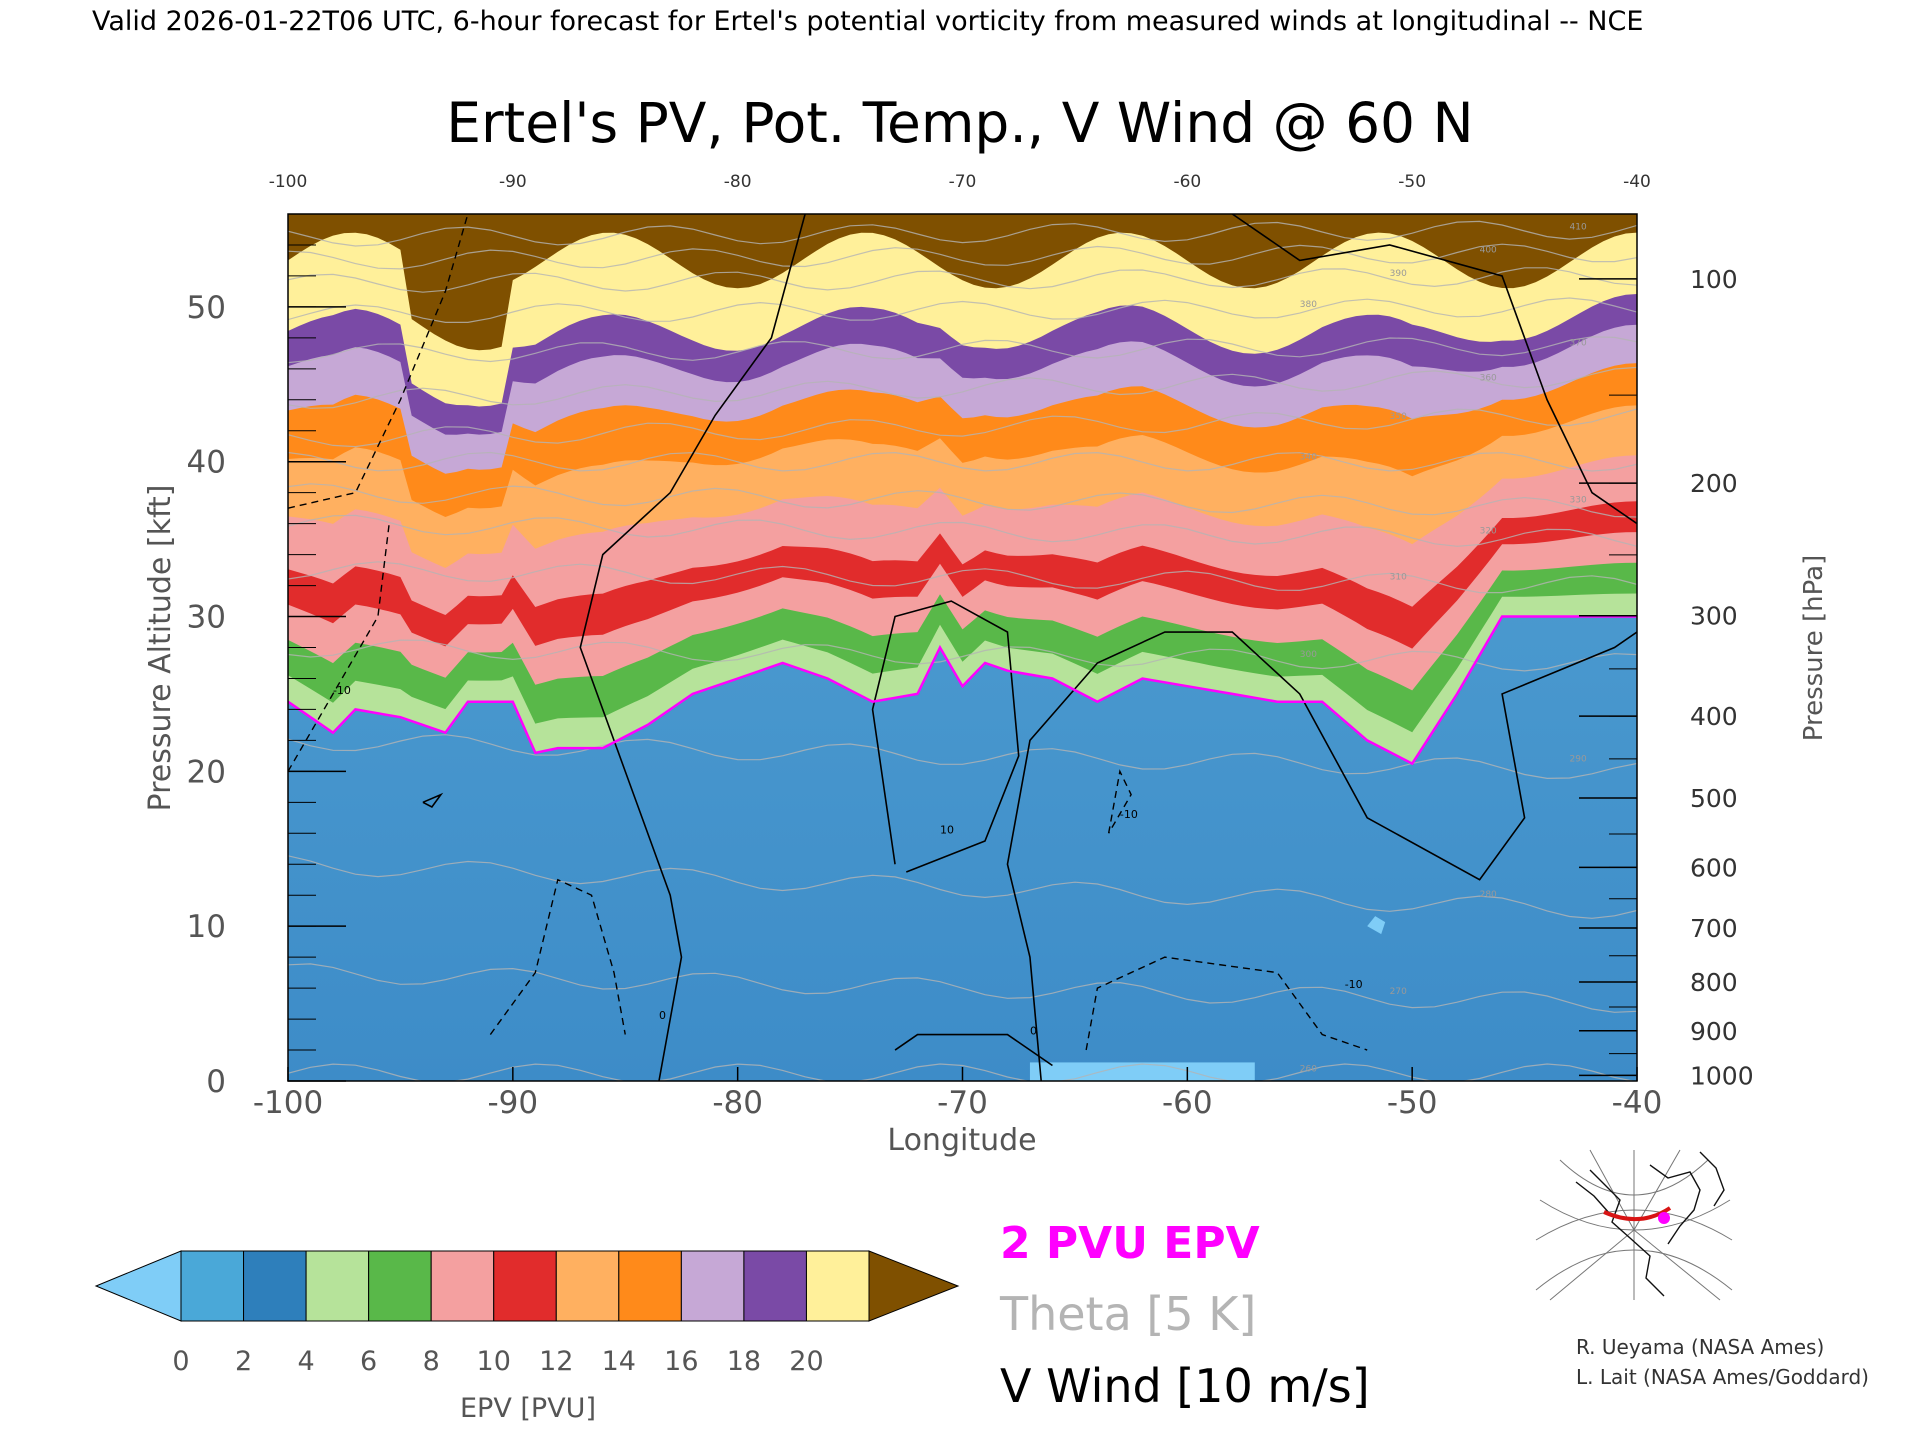 This screenshot has width=1920, height=1440. What do you see at coordinates (528, 1408) in the screenshot?
I see `colorbar-label: EPV [PVU]` at bounding box center [528, 1408].